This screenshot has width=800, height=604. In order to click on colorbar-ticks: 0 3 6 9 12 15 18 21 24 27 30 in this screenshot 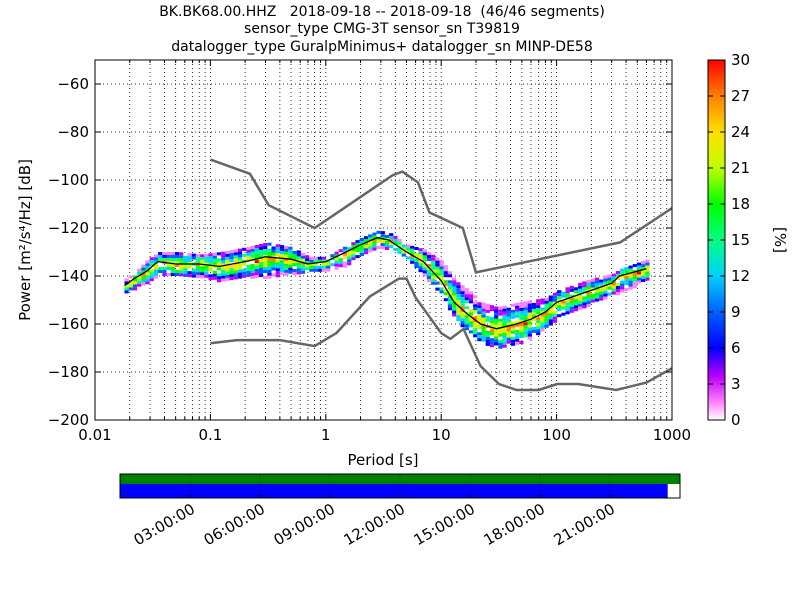, I will do `click(729, 240)`.